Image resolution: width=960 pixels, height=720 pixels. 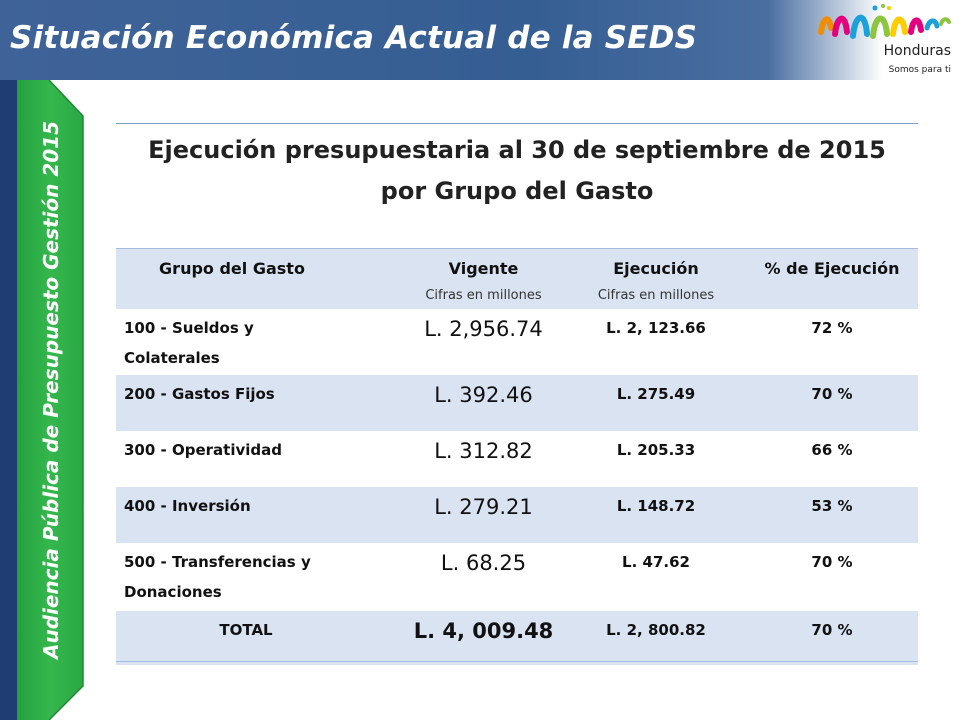 I want to click on total-vigente: L. 4, 009.48, so click(x=483, y=631).